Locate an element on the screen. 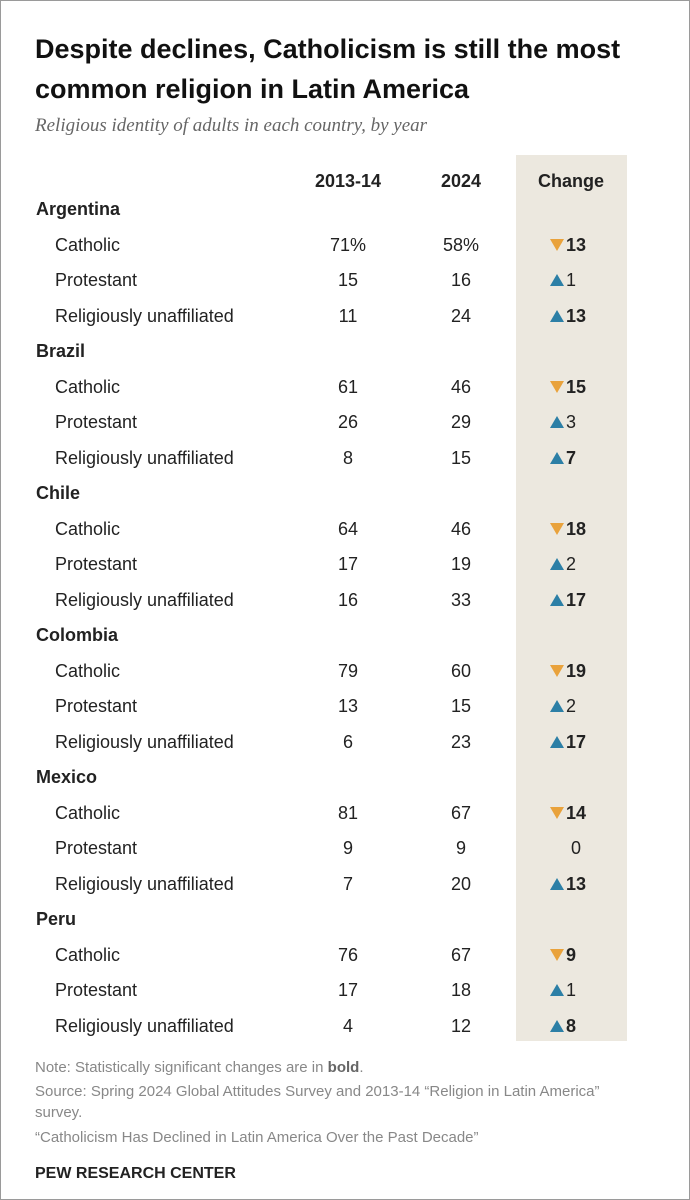 This screenshot has width=690, height=1200. change-column-band is located at coordinates (571, 598).